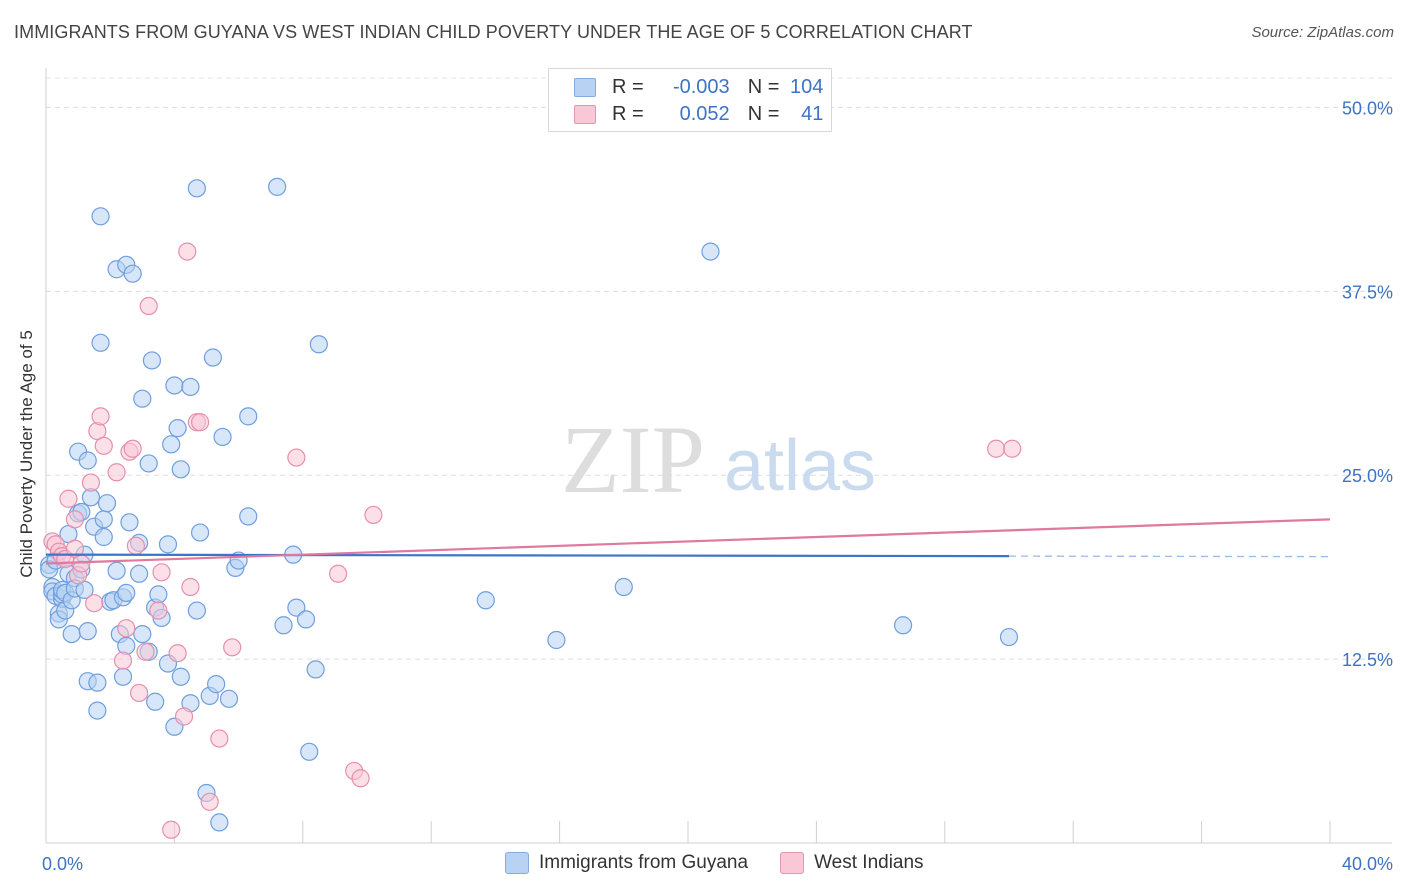 The width and height of the screenshot is (1406, 892). Describe the element at coordinates (62, 864) in the screenshot. I see `x-tick-label: 0.0%` at that location.